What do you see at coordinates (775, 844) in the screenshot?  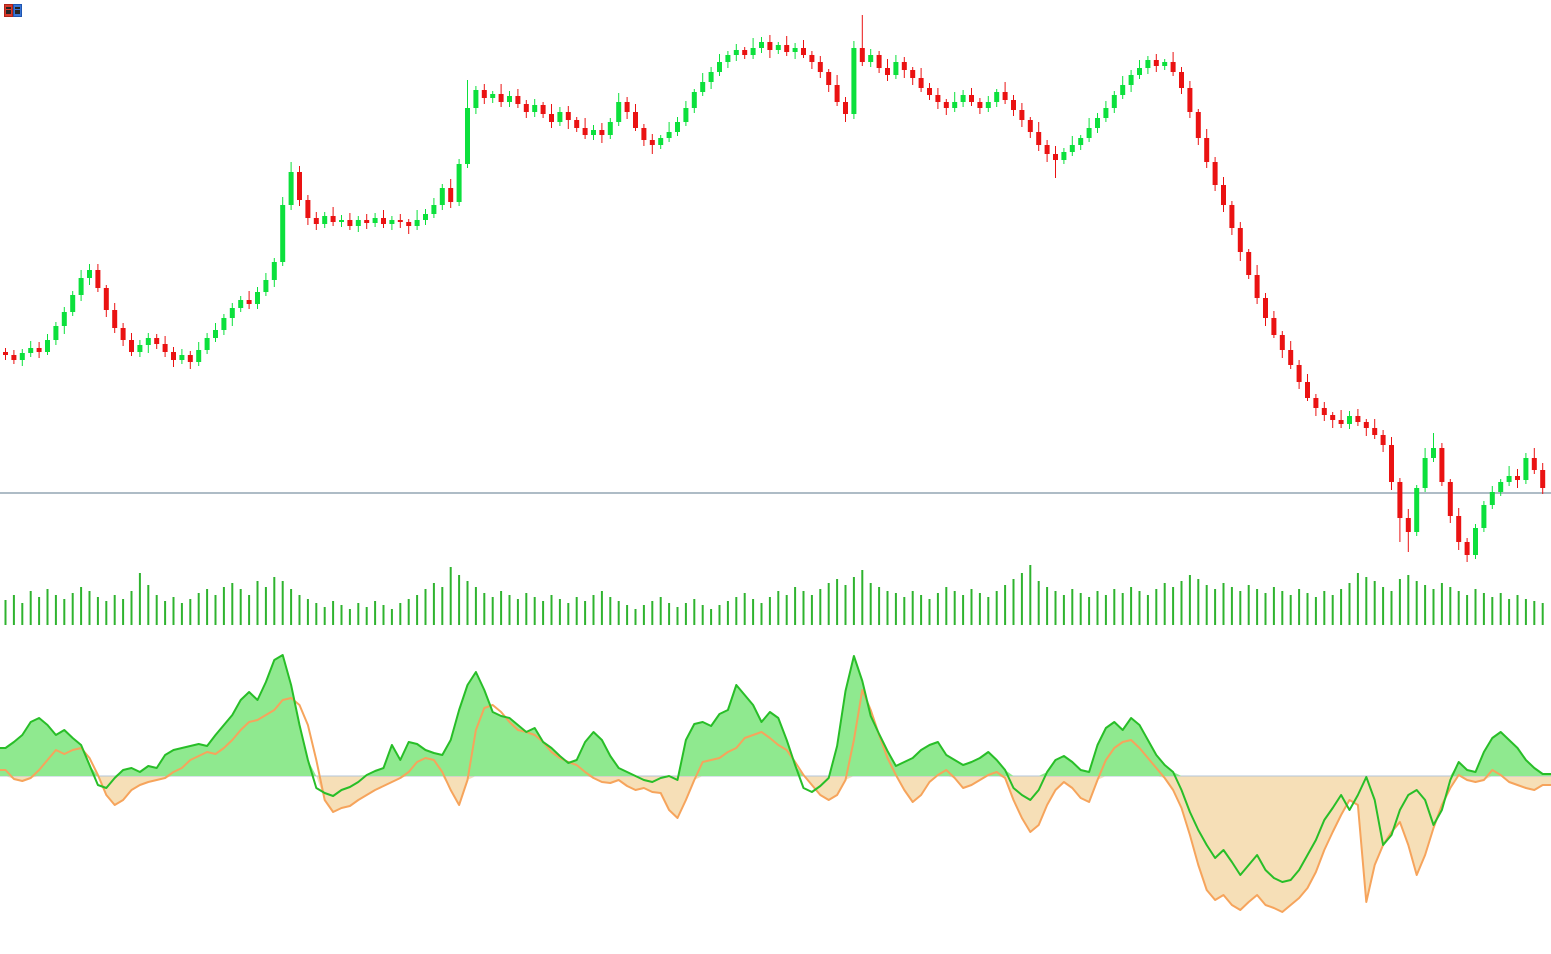 I see `oscillator-negative-fill` at bounding box center [775, 844].